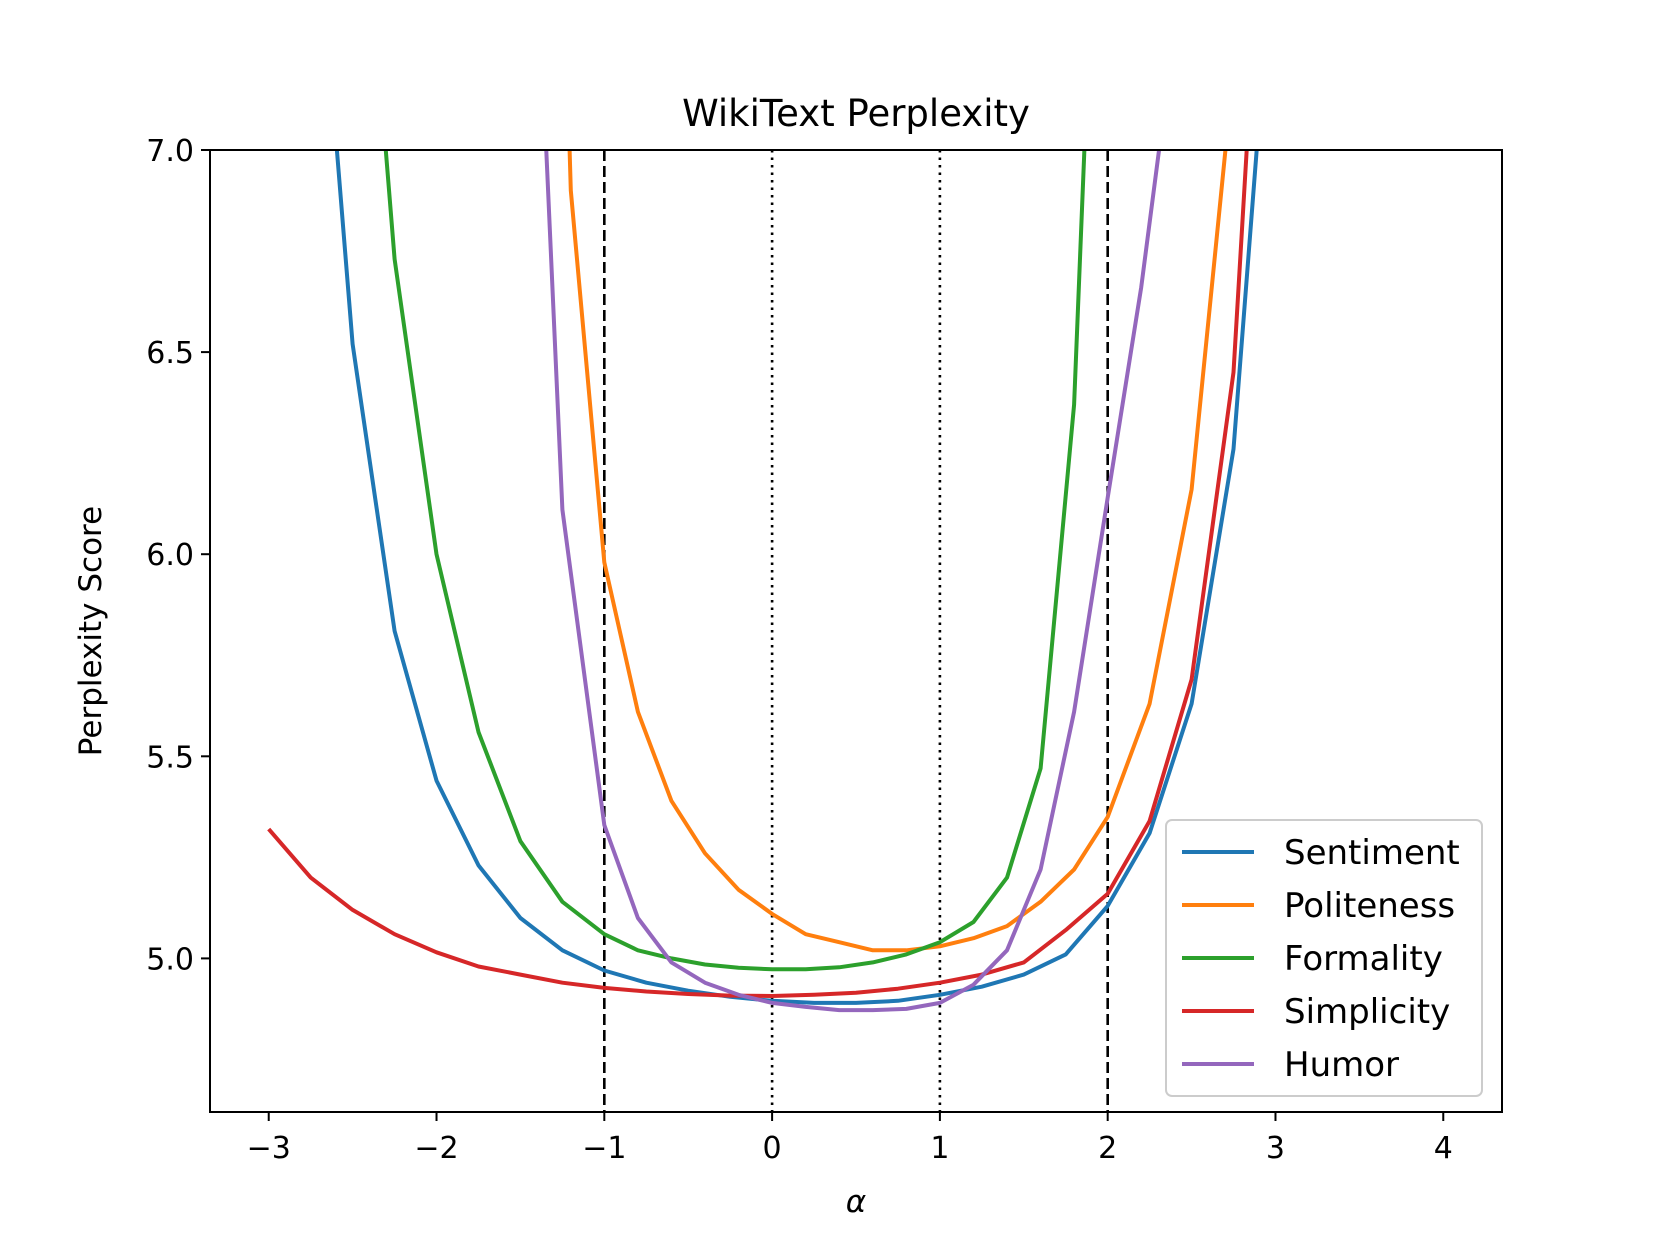 The height and width of the screenshot is (1245, 1660). I want to click on legend-label-politeness: Politeness, so click(1369, 906).